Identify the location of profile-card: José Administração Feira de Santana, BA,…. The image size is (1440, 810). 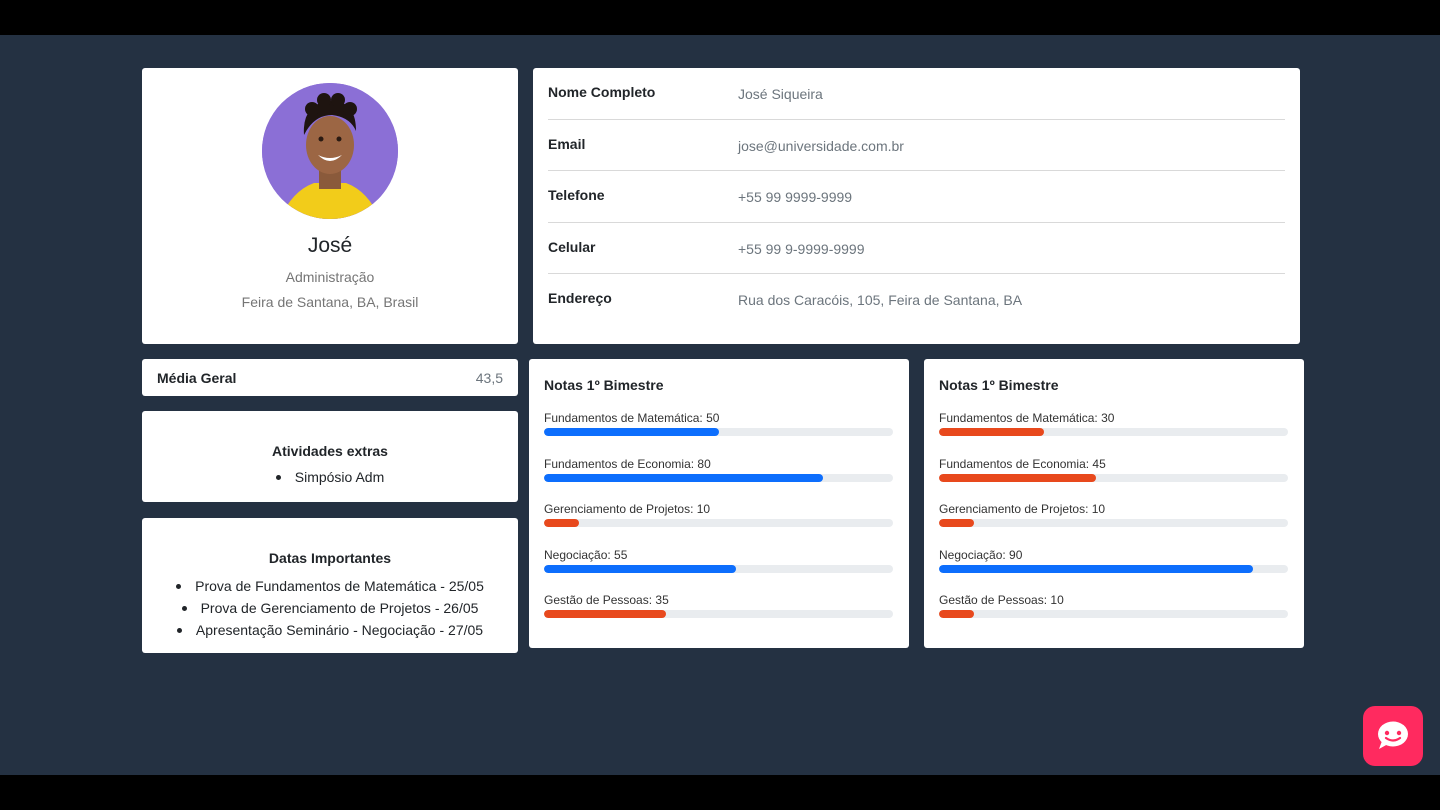
(330, 206).